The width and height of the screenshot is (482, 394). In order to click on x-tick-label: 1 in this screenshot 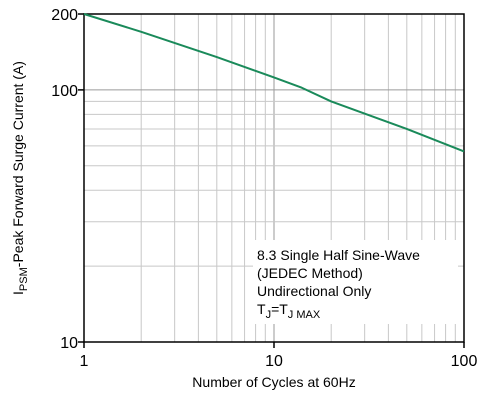, I will do `click(84, 361)`.